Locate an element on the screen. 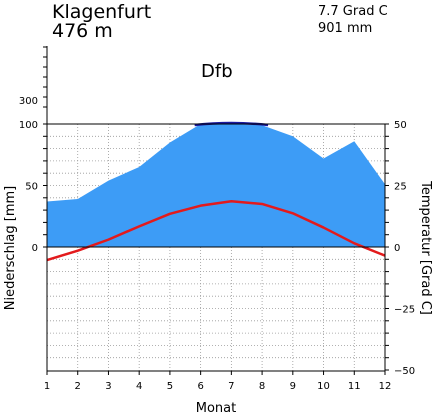 This screenshot has width=436, height=415. left-axis-tick-label: 50 is located at coordinates (31, 187).